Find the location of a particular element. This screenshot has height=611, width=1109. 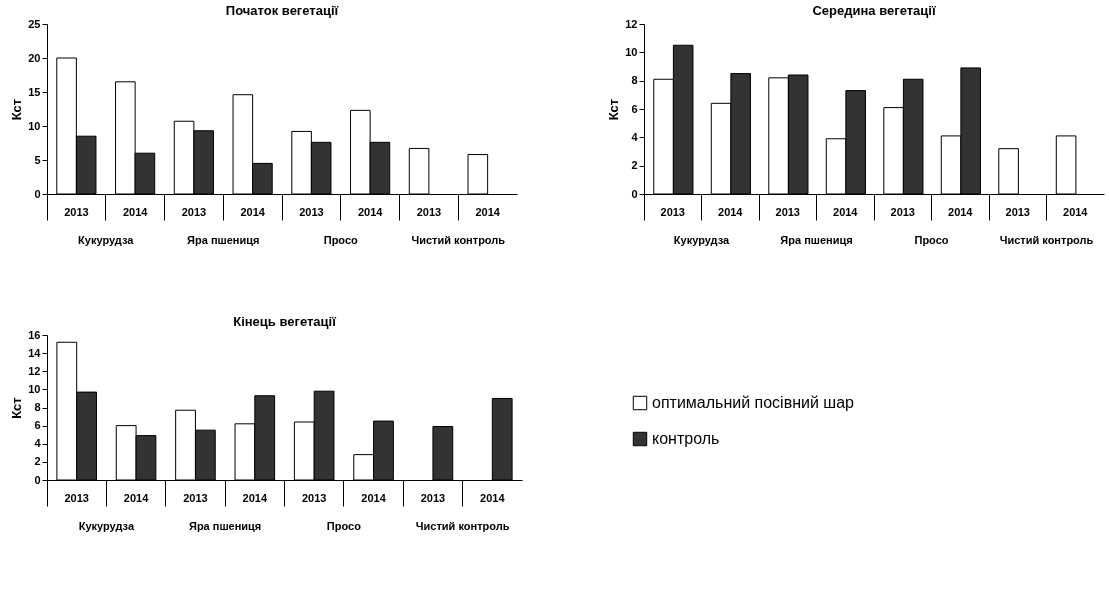

chart-title: Кінець вегетації is located at coordinates (285, 321).